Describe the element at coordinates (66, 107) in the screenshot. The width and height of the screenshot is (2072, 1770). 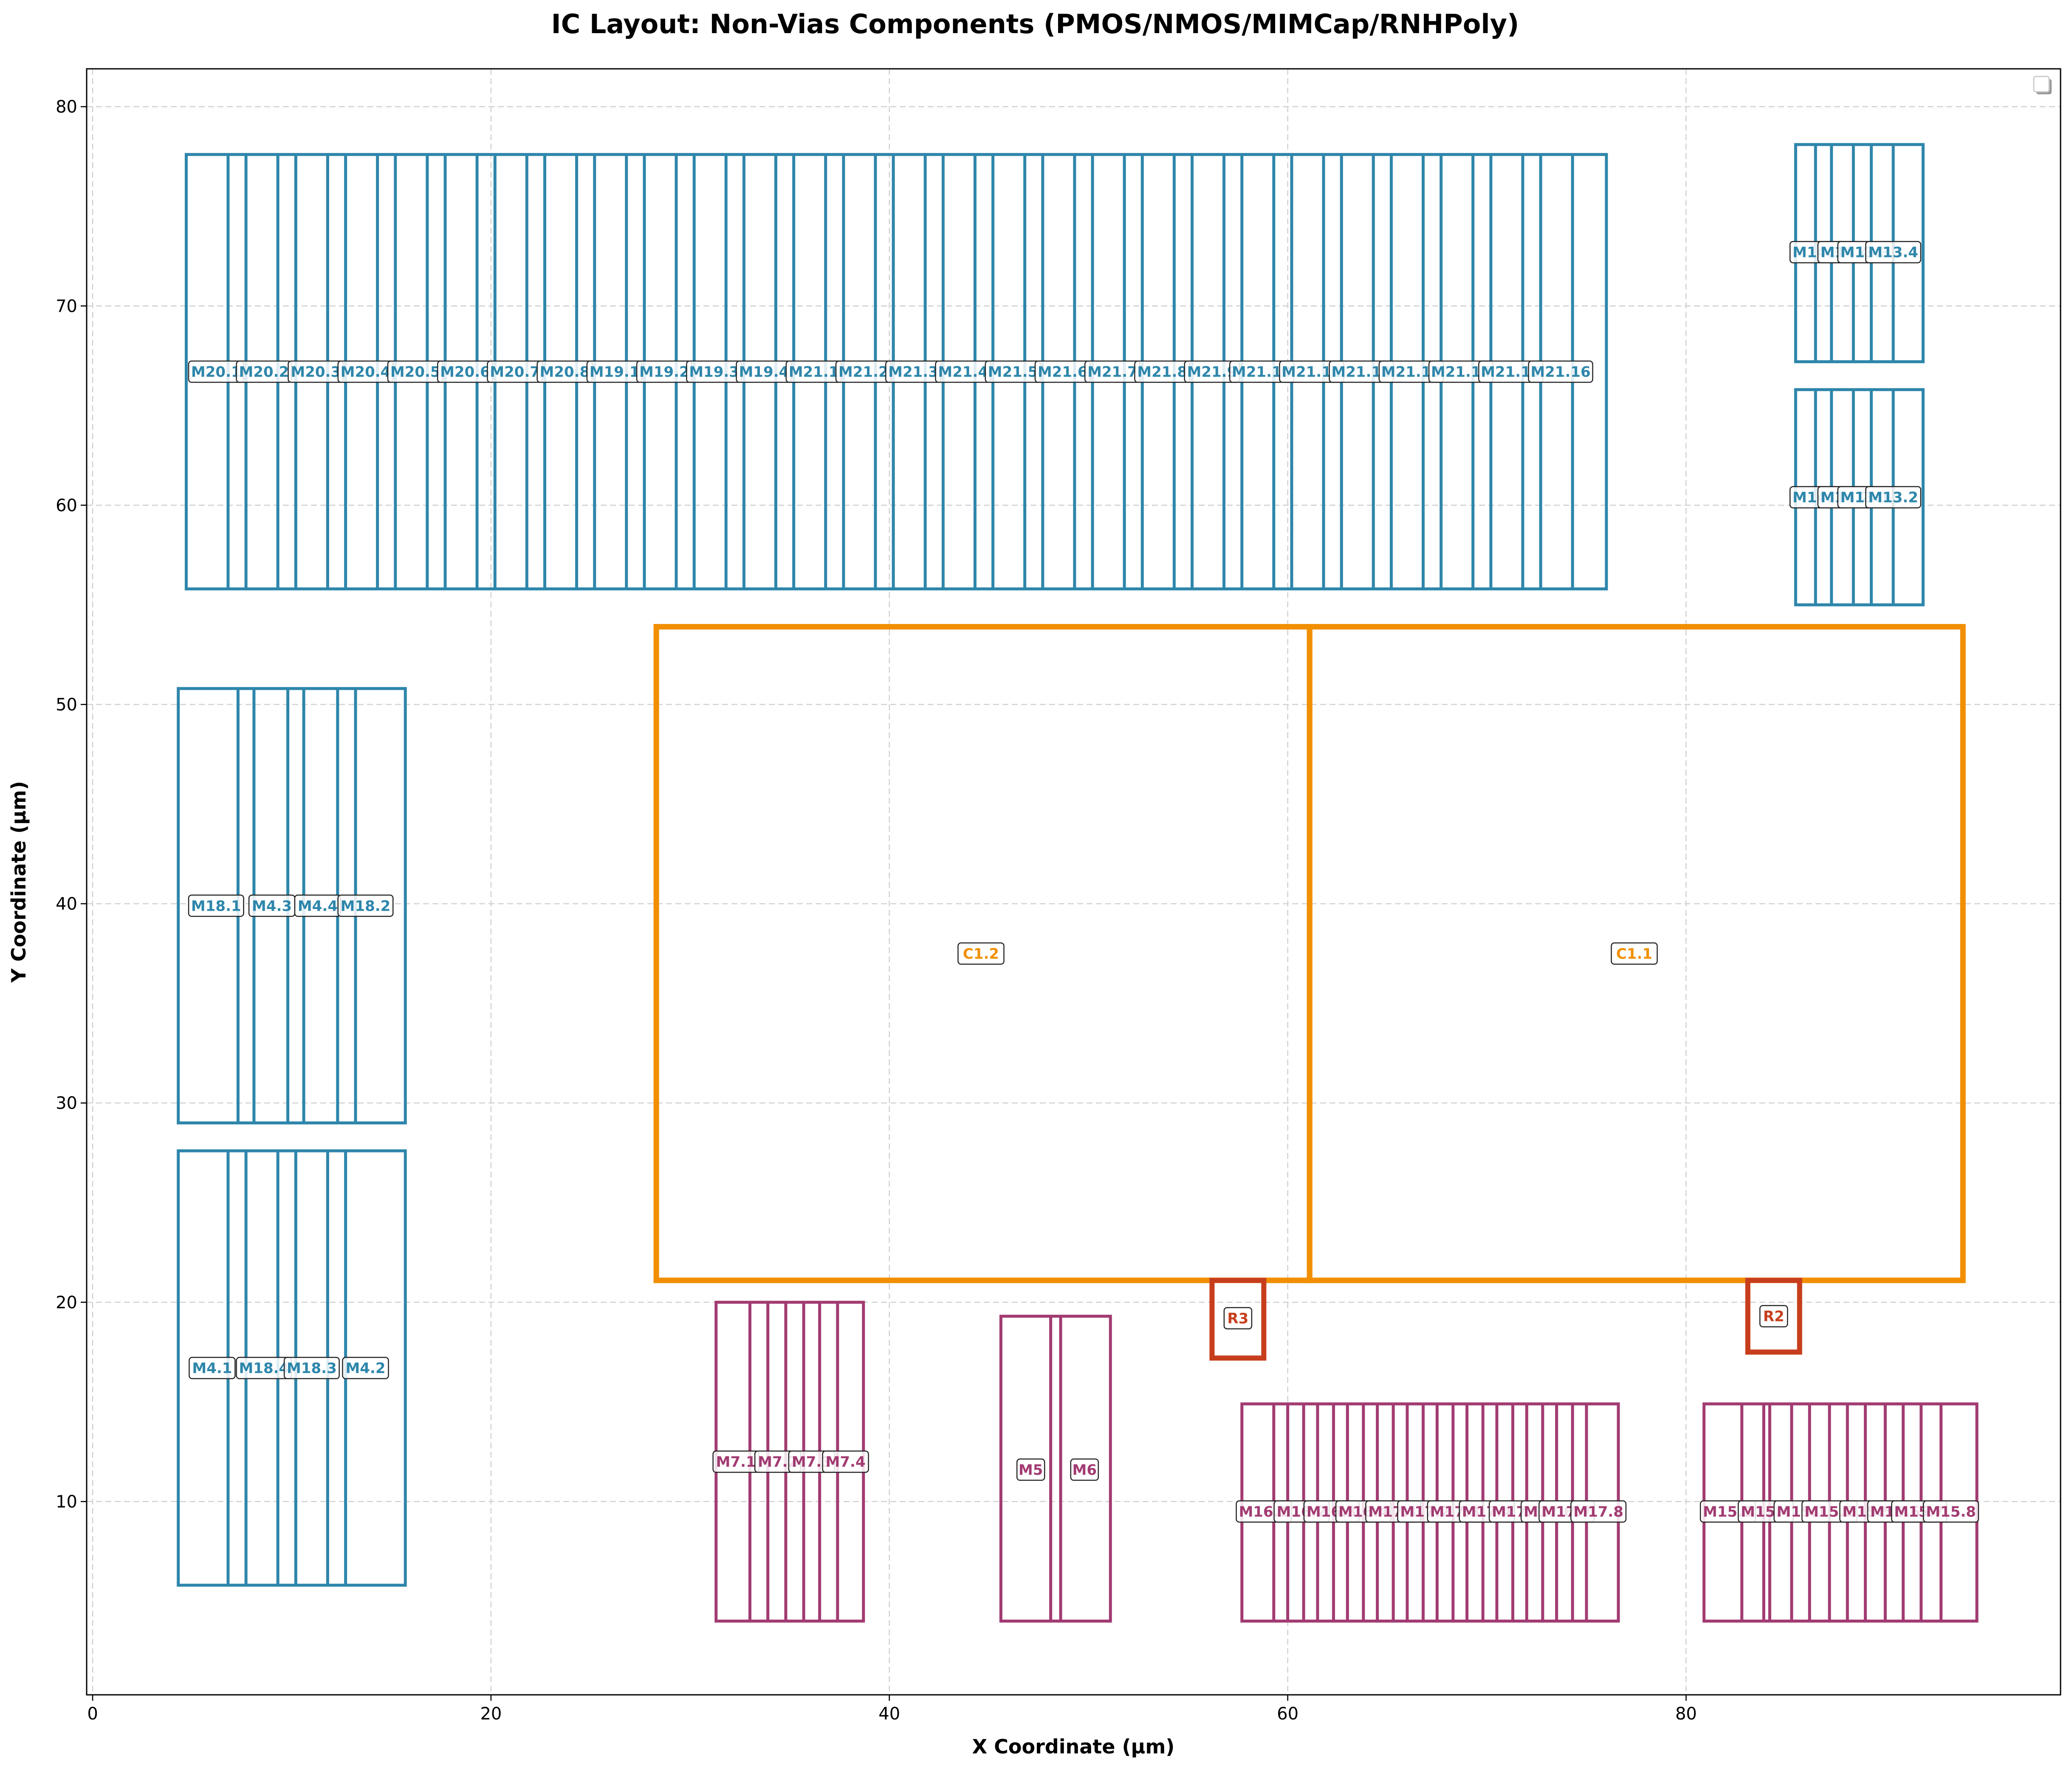
I see `y-tick-label: 80` at that location.